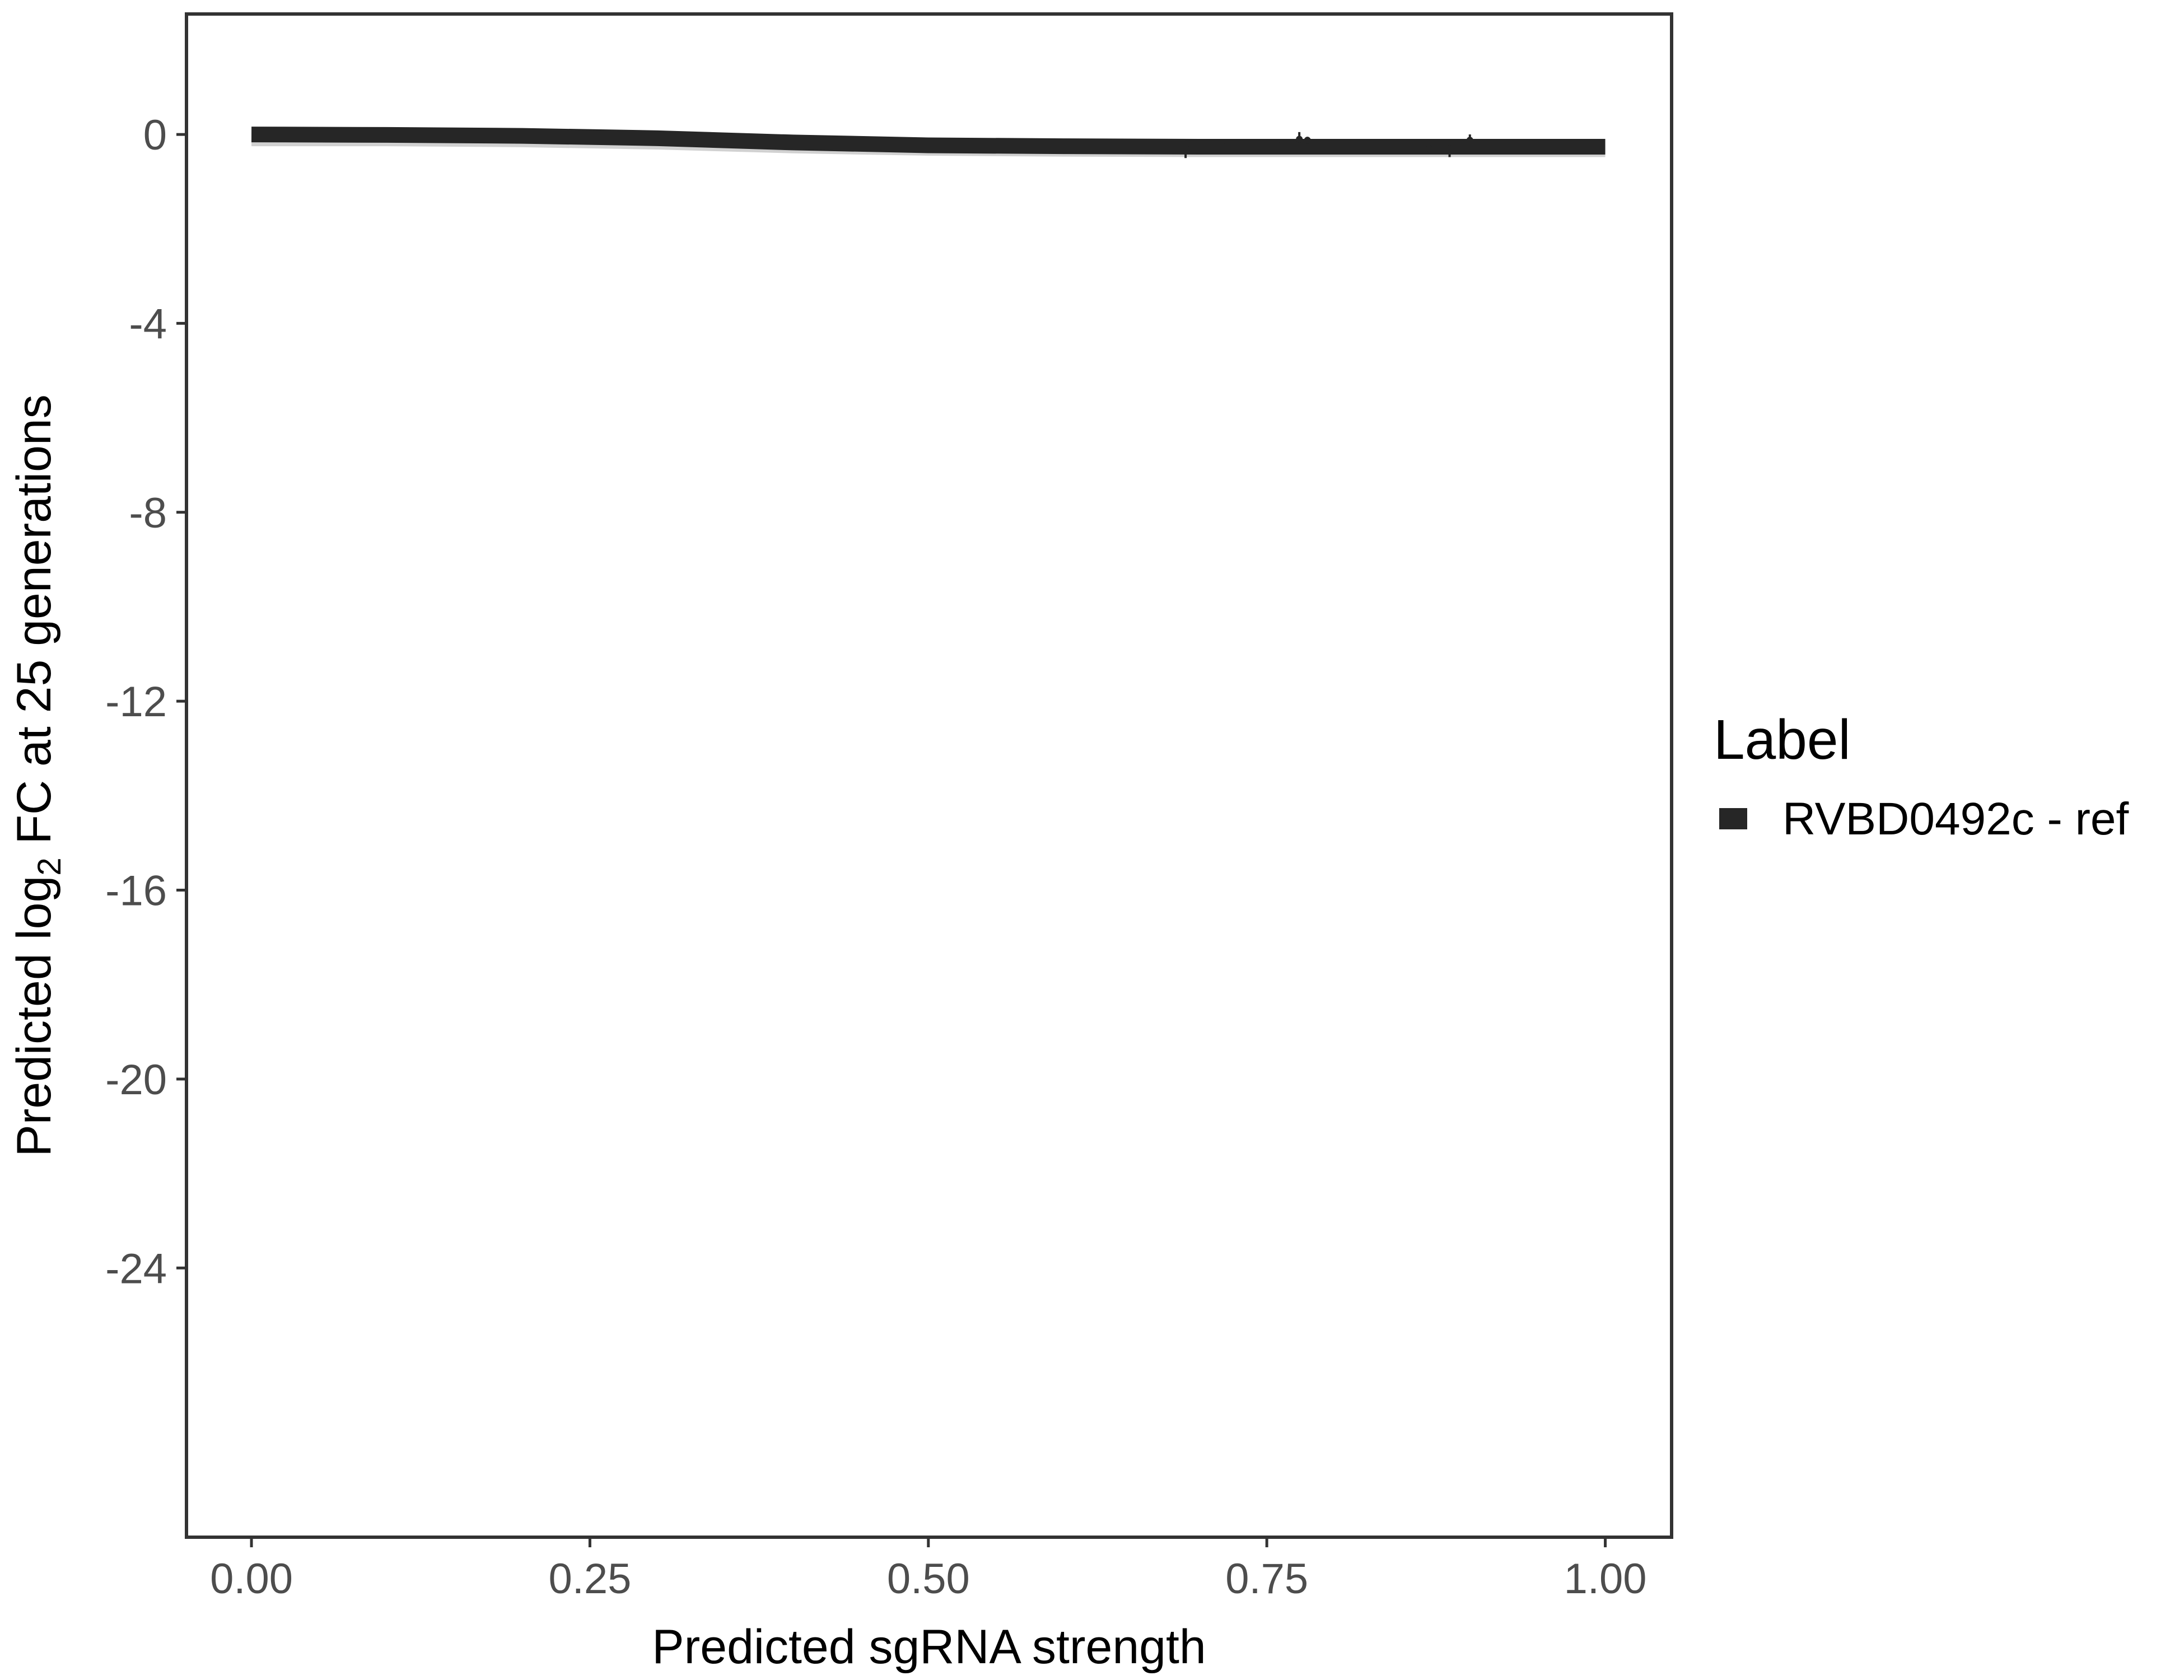 This screenshot has height=1680, width=2184. Describe the element at coordinates (590, 1579) in the screenshot. I see `x-tick-label: 0.25` at that location.